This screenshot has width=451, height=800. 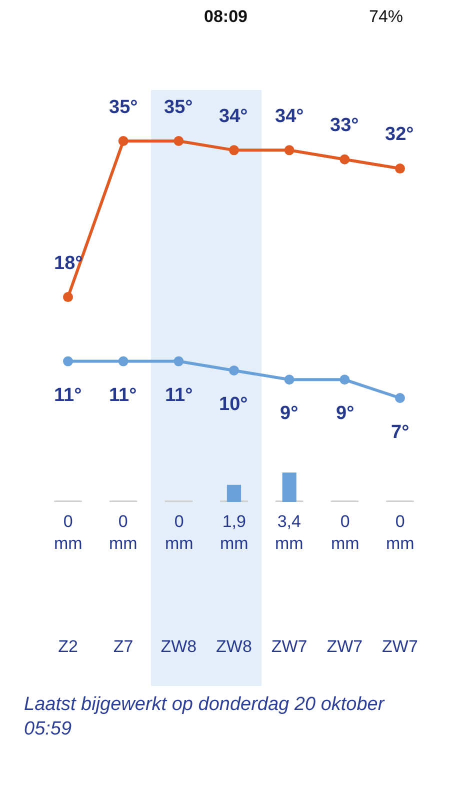 What do you see at coordinates (400, 432) in the screenshot?
I see `data-label: 7°` at bounding box center [400, 432].